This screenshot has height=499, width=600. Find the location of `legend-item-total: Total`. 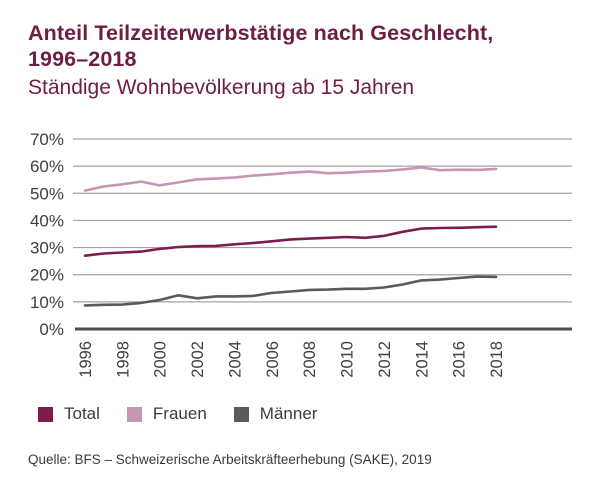

legend-item-total: Total is located at coordinates (69, 414).